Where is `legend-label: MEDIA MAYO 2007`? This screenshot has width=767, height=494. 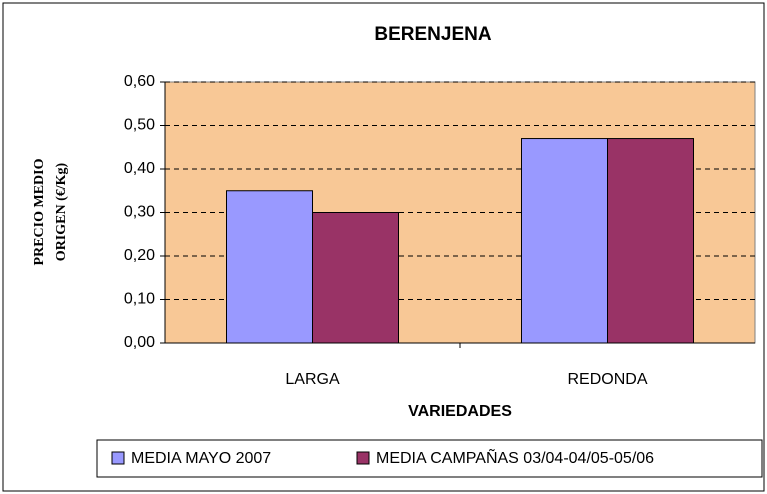
legend-label: MEDIA MAYO 2007 is located at coordinates (201, 458).